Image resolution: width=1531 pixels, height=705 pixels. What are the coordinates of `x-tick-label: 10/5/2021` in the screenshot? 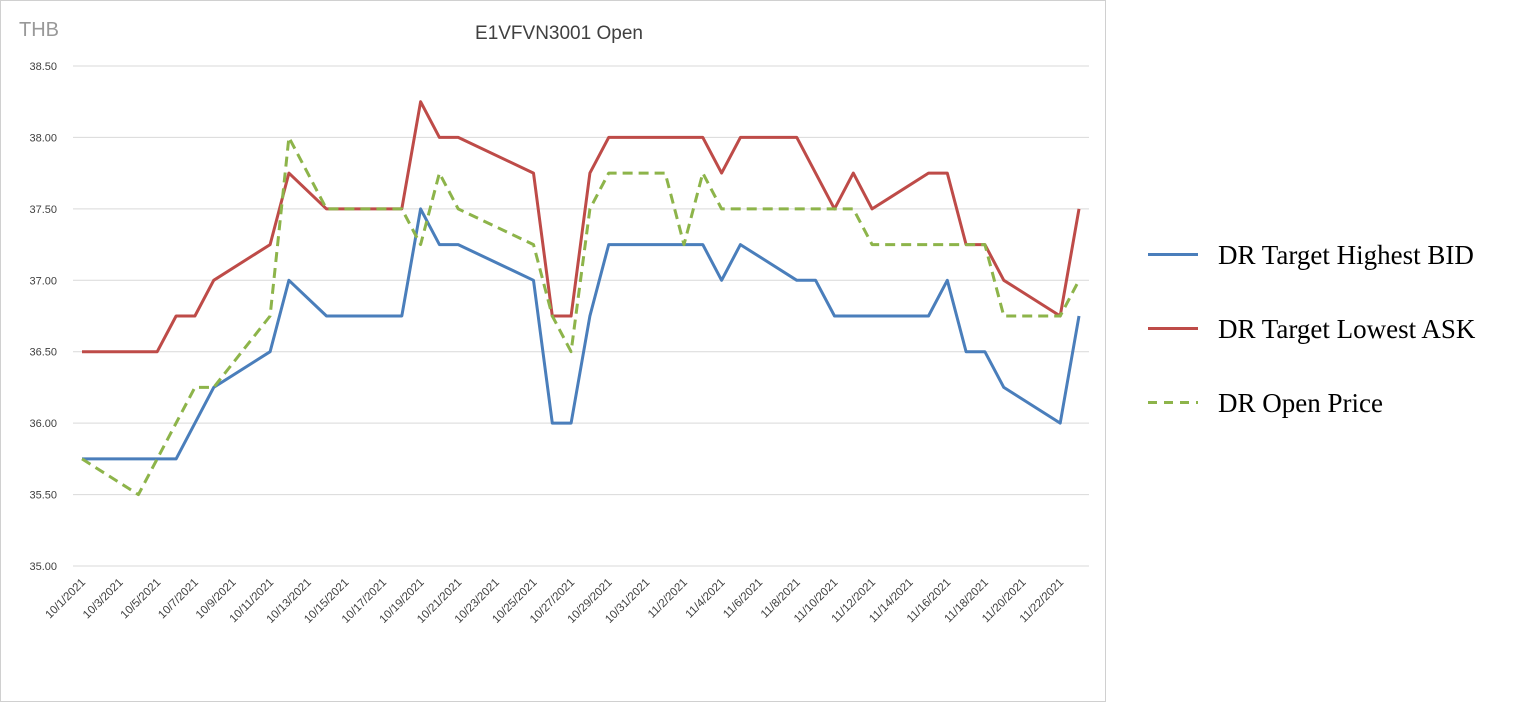 It's located at (141, 599).